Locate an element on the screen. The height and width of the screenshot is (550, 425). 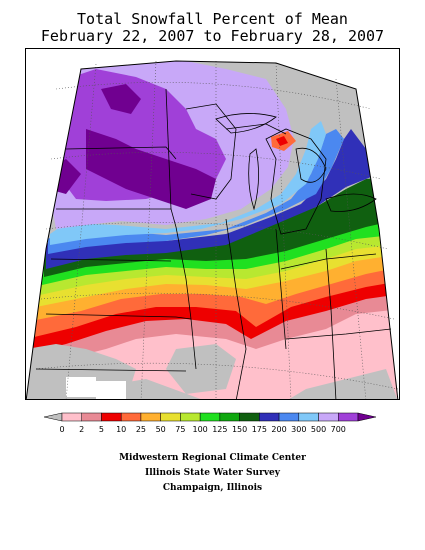
legend-label: 75 is located at coordinates (180, 429).